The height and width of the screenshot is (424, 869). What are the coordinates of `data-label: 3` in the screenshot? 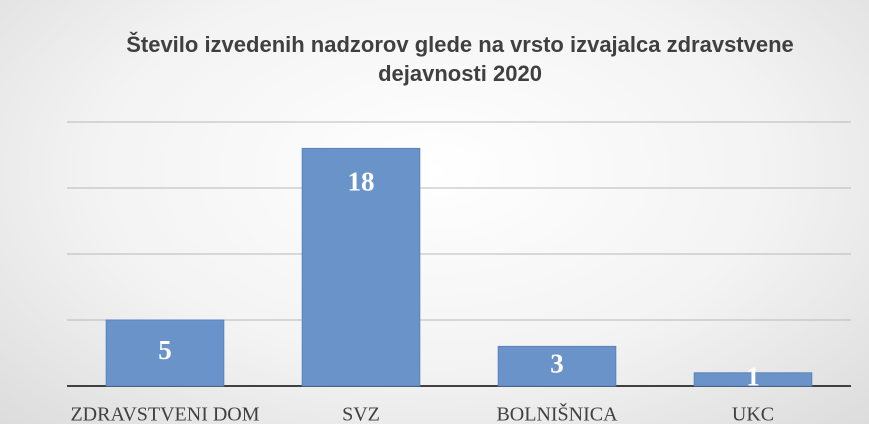 It's located at (557, 363).